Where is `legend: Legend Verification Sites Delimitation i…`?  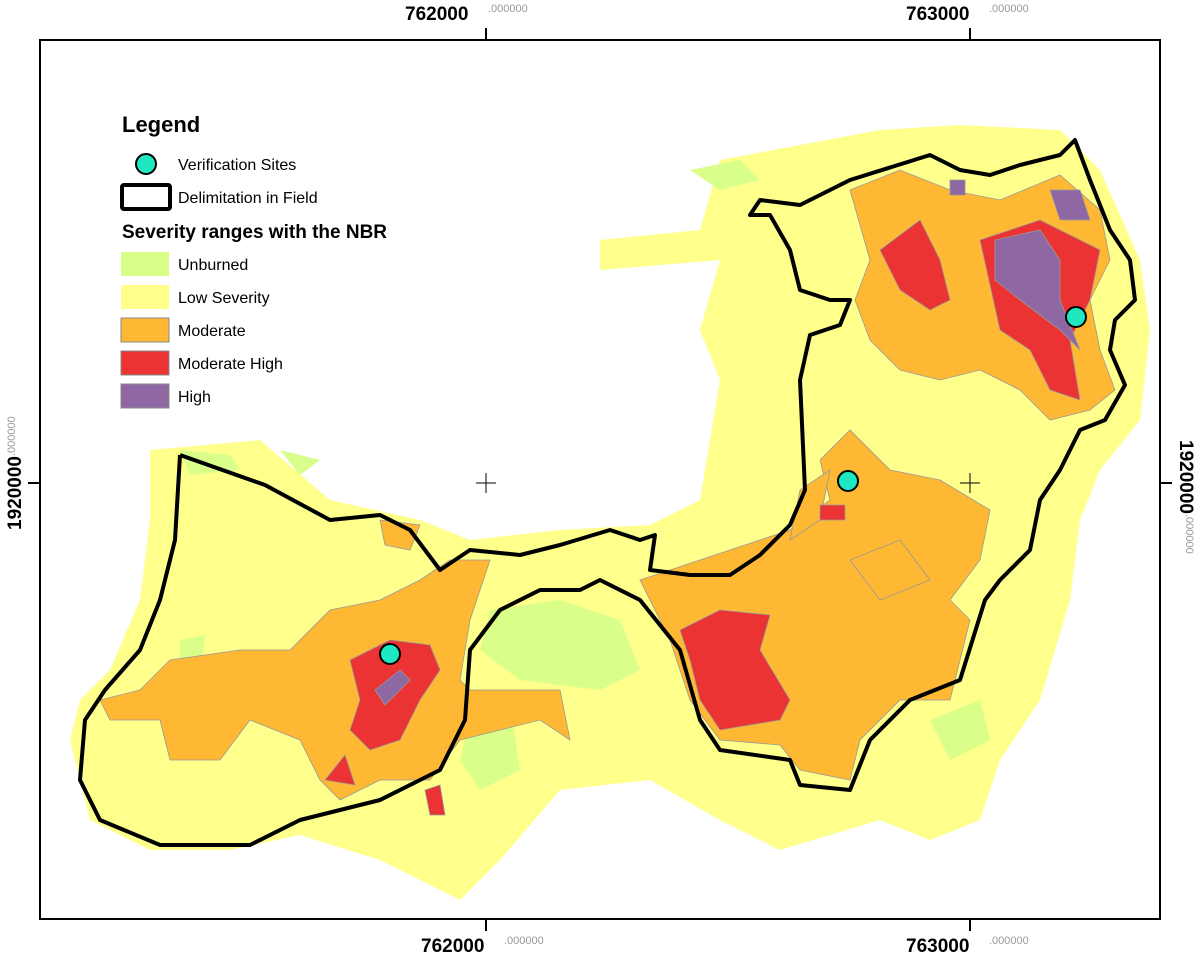 legend: Legend Verification Sites Delimitation i… is located at coordinates (253, 260).